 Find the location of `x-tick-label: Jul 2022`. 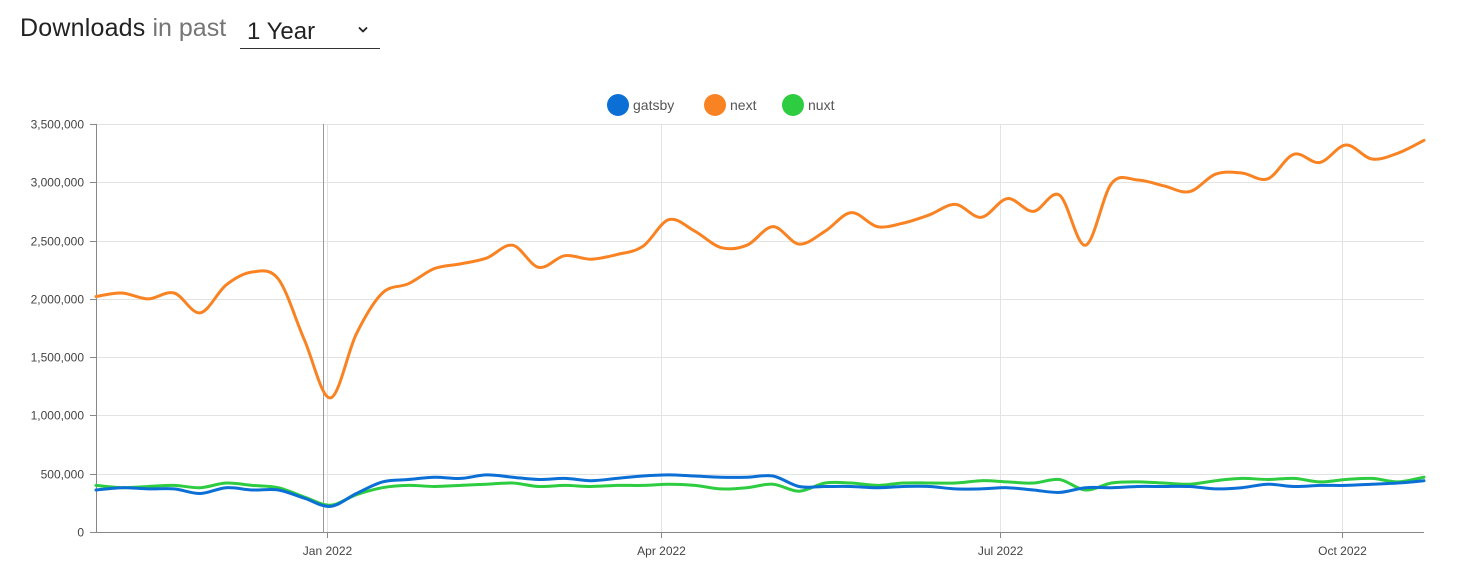

x-tick-label: Jul 2022 is located at coordinates (1001, 551).